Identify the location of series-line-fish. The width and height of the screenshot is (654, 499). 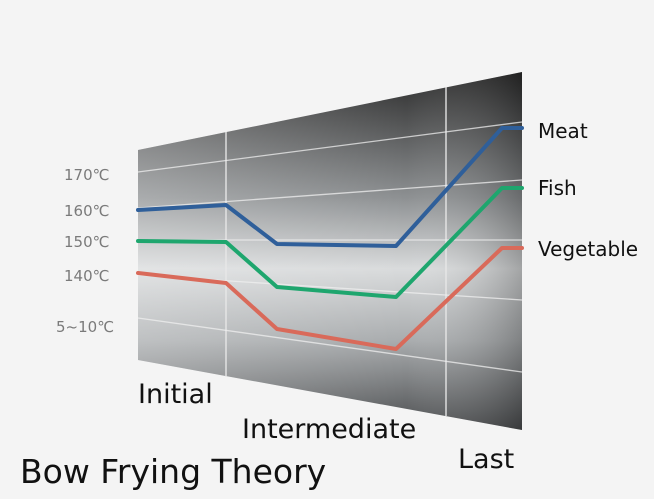
(330, 242).